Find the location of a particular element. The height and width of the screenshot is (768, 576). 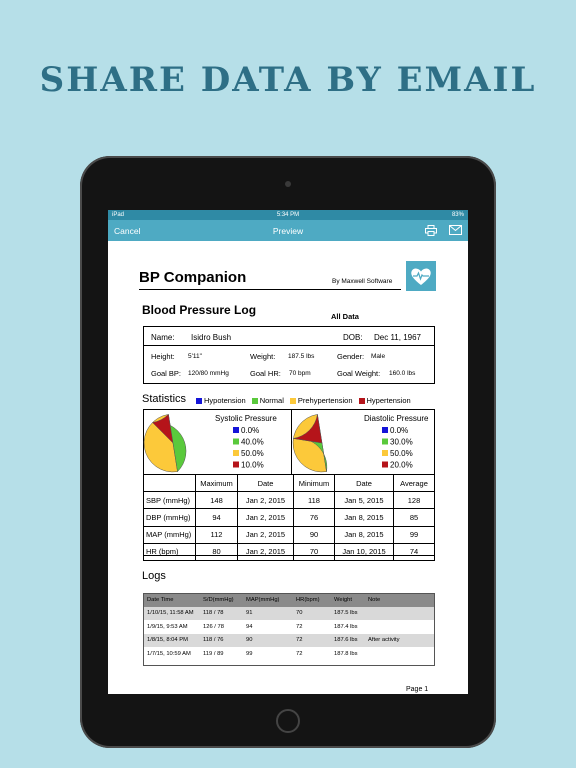

diastolic-pie-chart: Diastolic Pressure 0.0% 30.0% 50.0% 20.0% is located at coordinates (360, 443).